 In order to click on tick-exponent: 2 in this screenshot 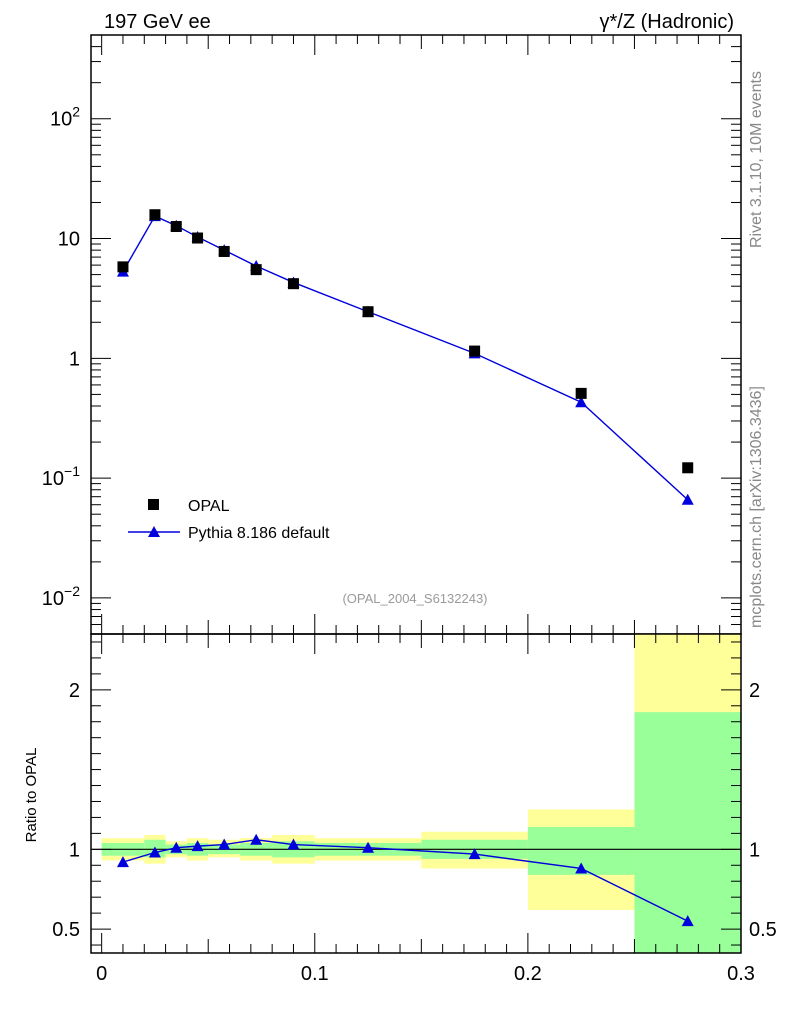, I will do `click(76, 112)`.